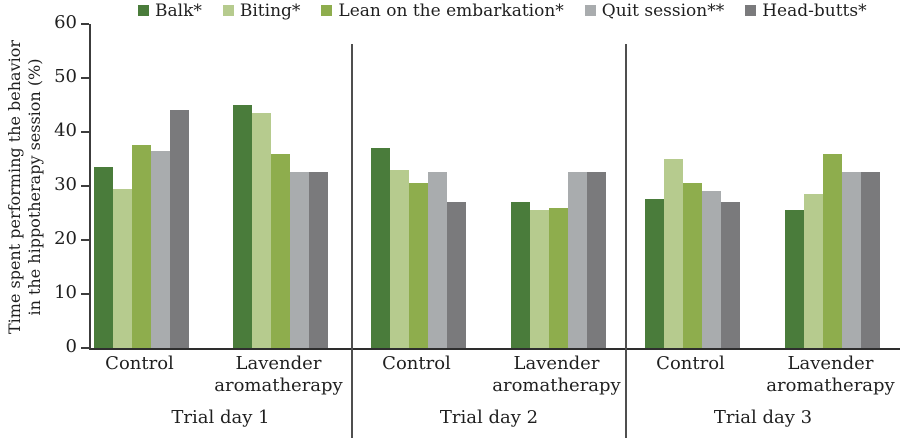 This screenshot has height=438, width=900. What do you see at coordinates (451, 11) in the screenshot?
I see `legend-label: Lean on the embarkation*` at bounding box center [451, 11].